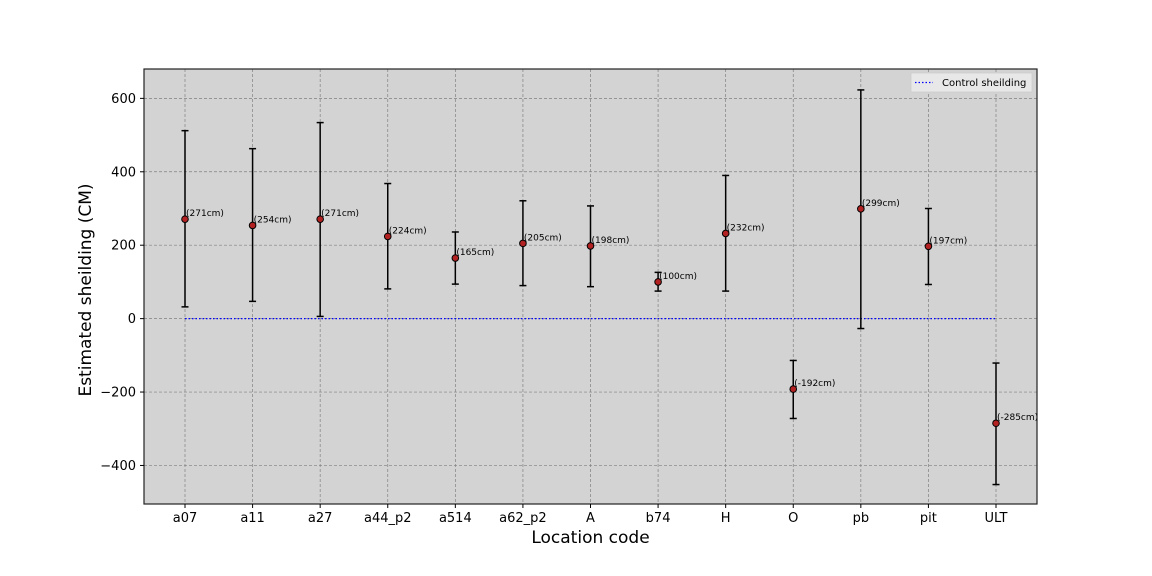 This screenshot has height=576, width=1152. I want to click on data-label: (299cm), so click(881, 204).